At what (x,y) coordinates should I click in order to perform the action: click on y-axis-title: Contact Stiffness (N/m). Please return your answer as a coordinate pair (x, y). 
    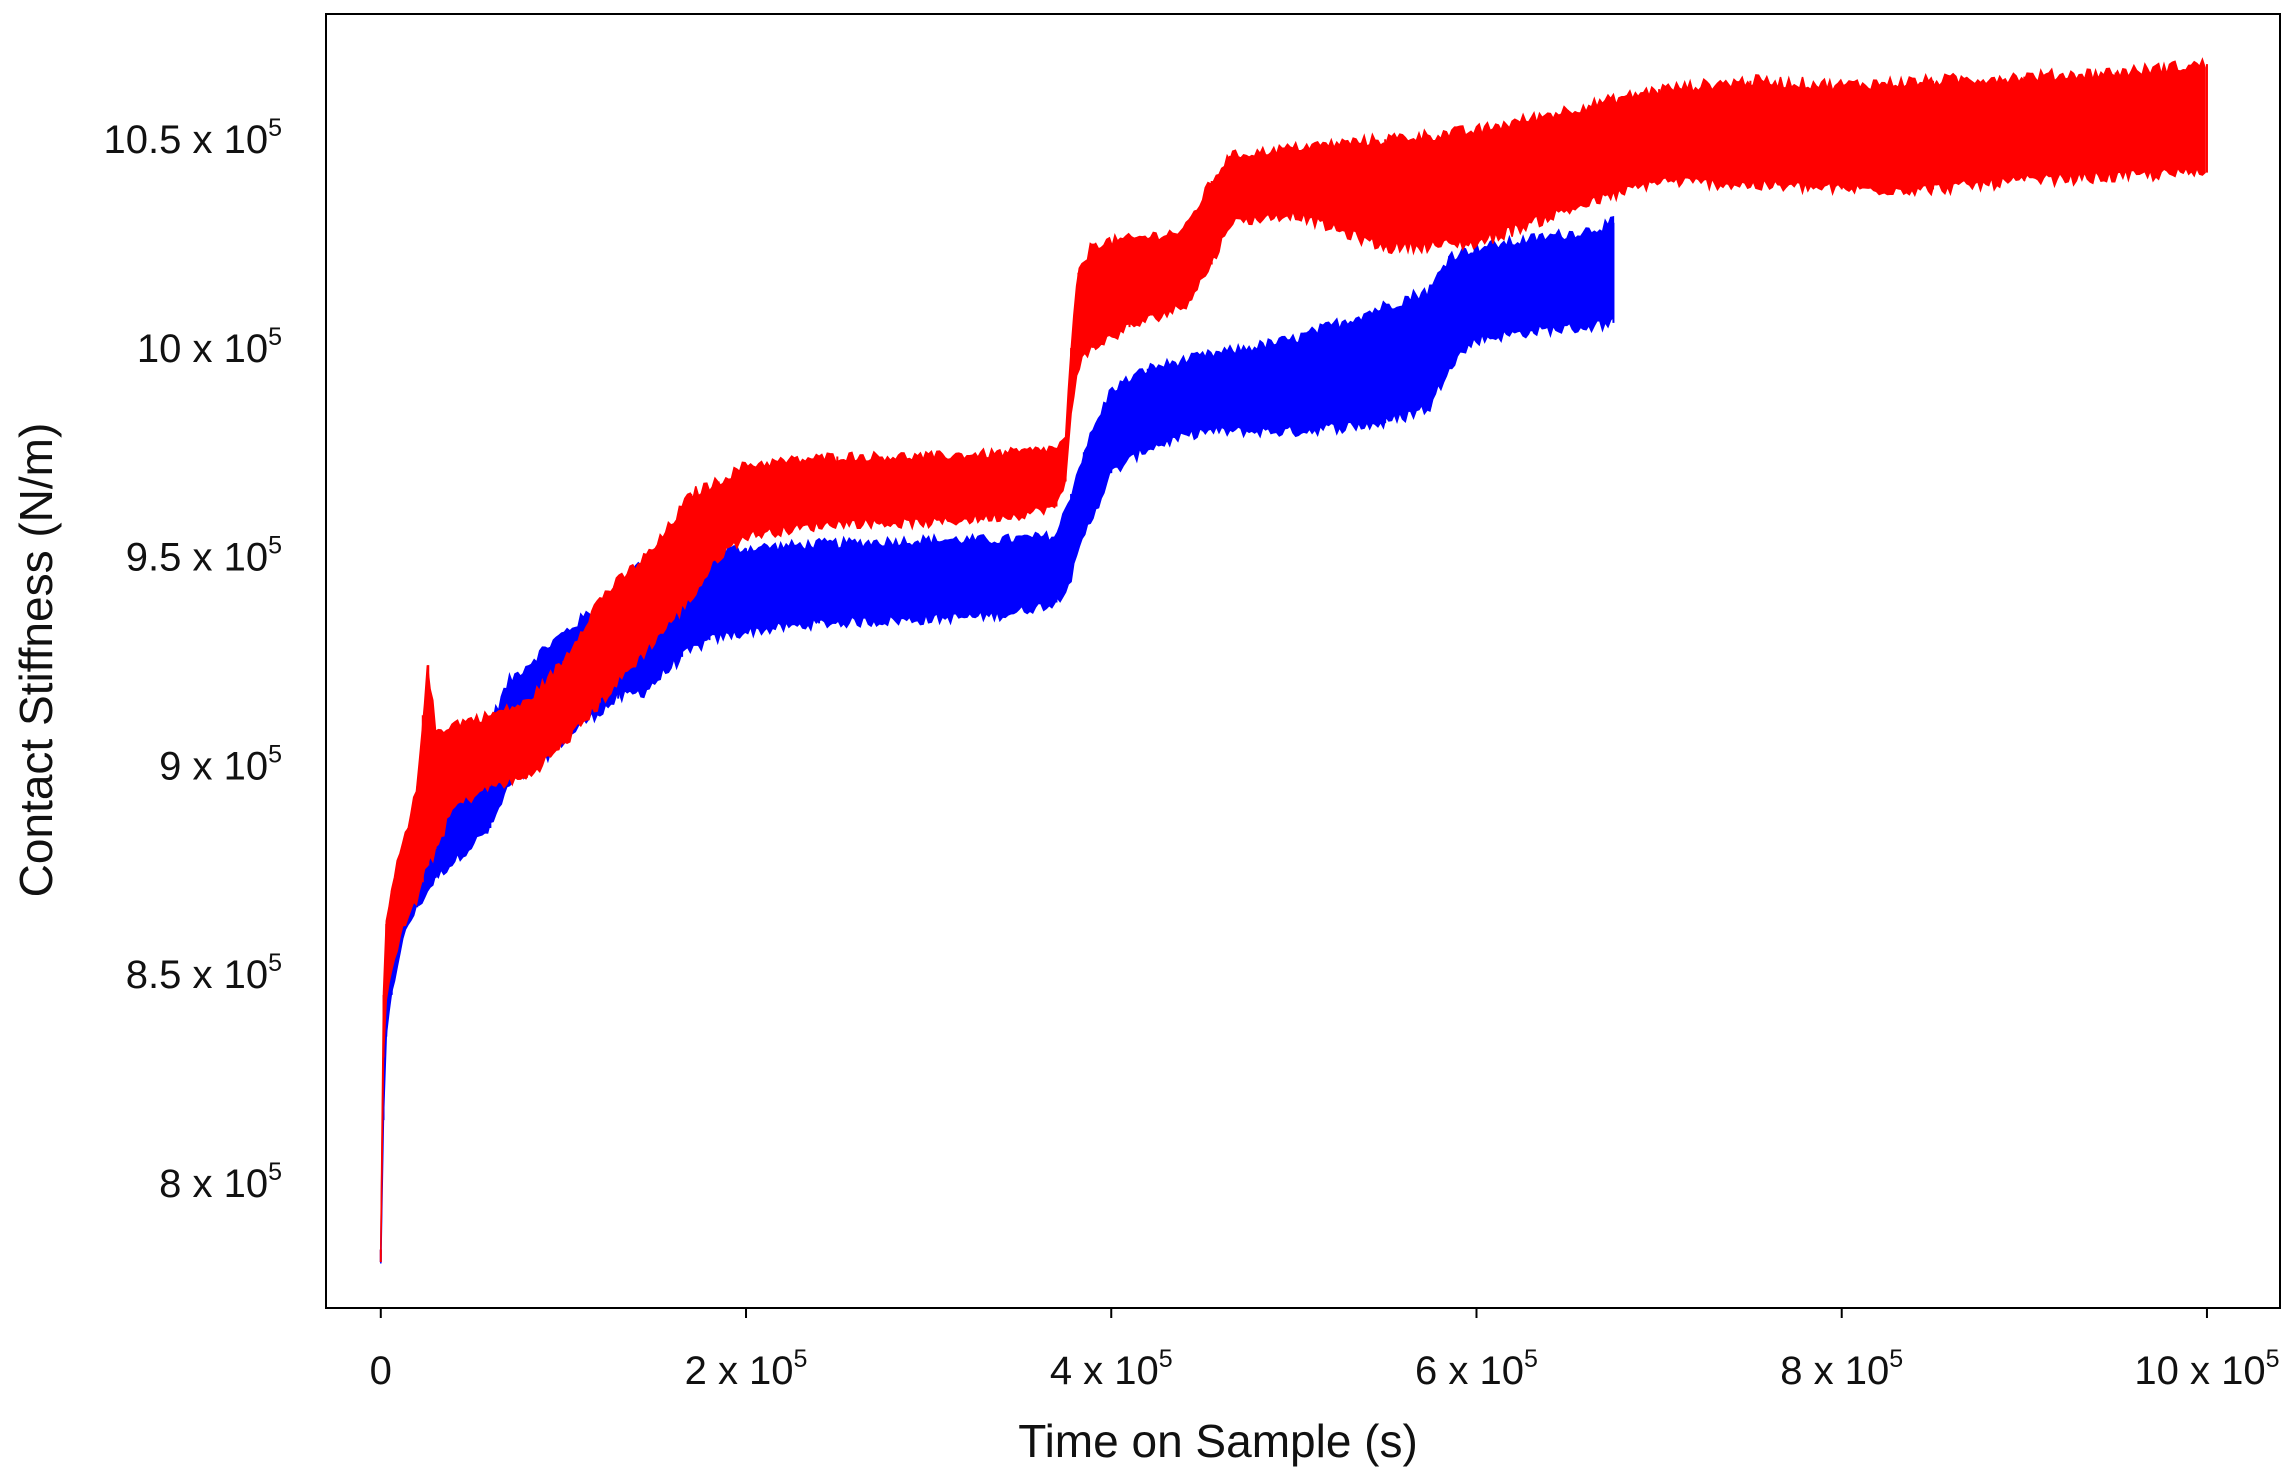
    Looking at the image, I should click on (36, 660).